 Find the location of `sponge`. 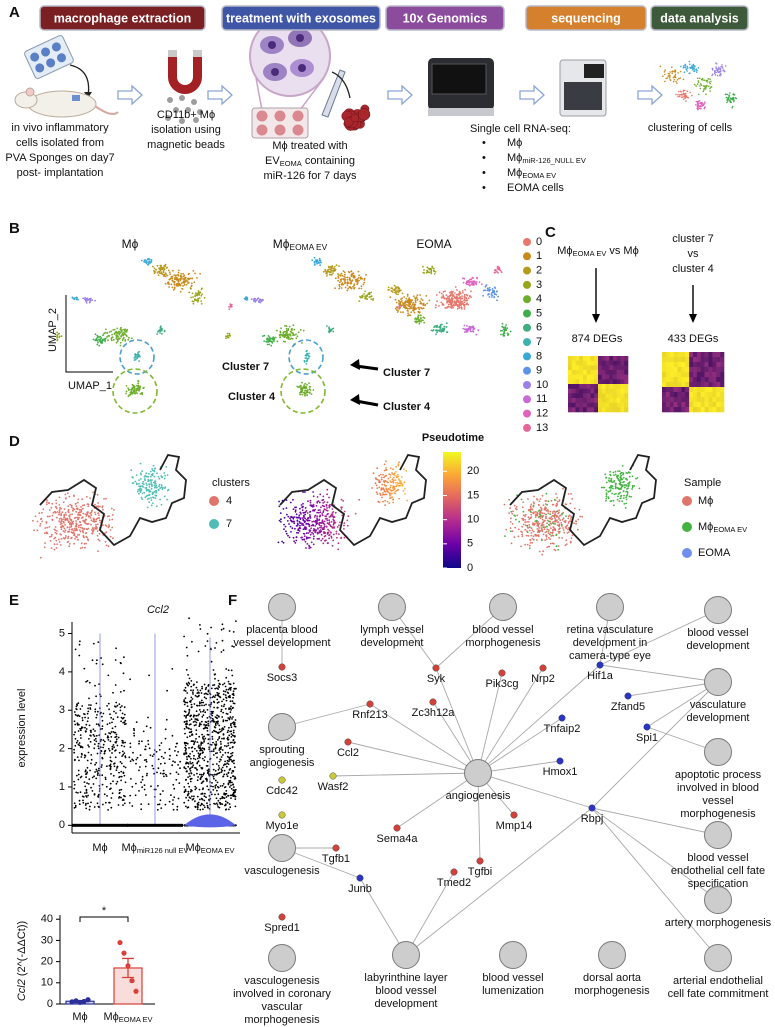

sponge is located at coordinates (76, 98).